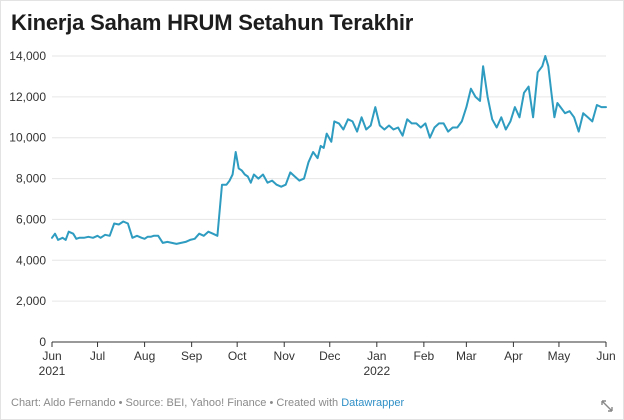  What do you see at coordinates (216, 403) in the screenshot?
I see `footer-source: BEI, Yahoo! Finance` at bounding box center [216, 403].